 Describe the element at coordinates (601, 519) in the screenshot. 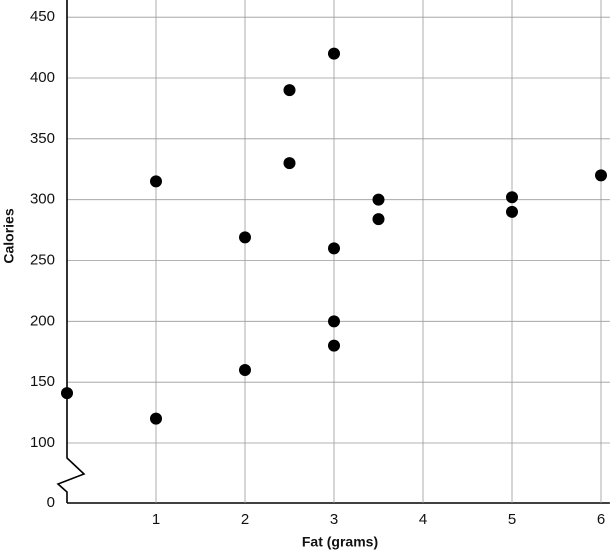

I see `x-tick-label: 6` at that location.